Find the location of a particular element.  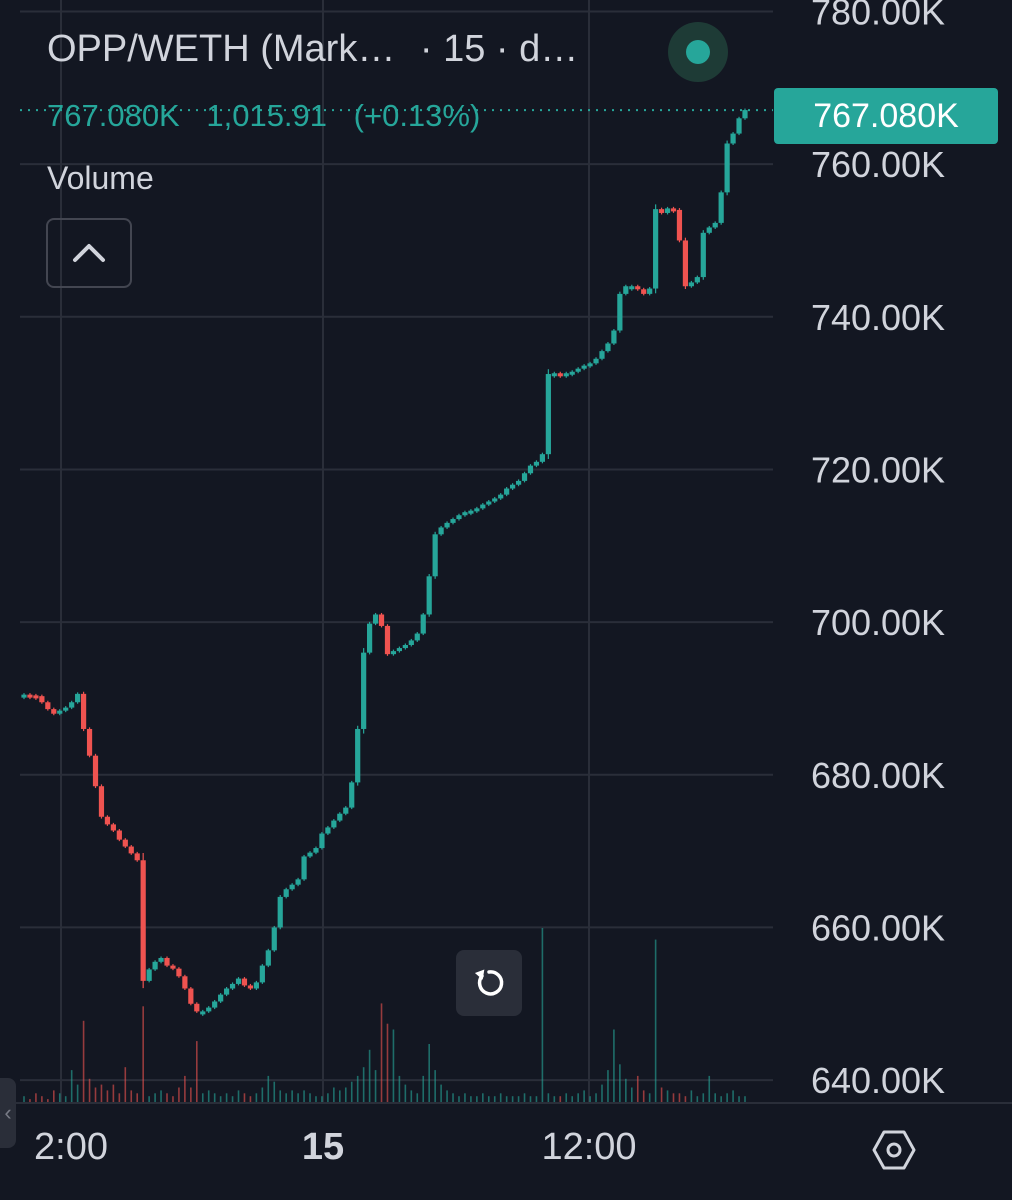

price-tick-label: 680.00K is located at coordinates (878, 775).